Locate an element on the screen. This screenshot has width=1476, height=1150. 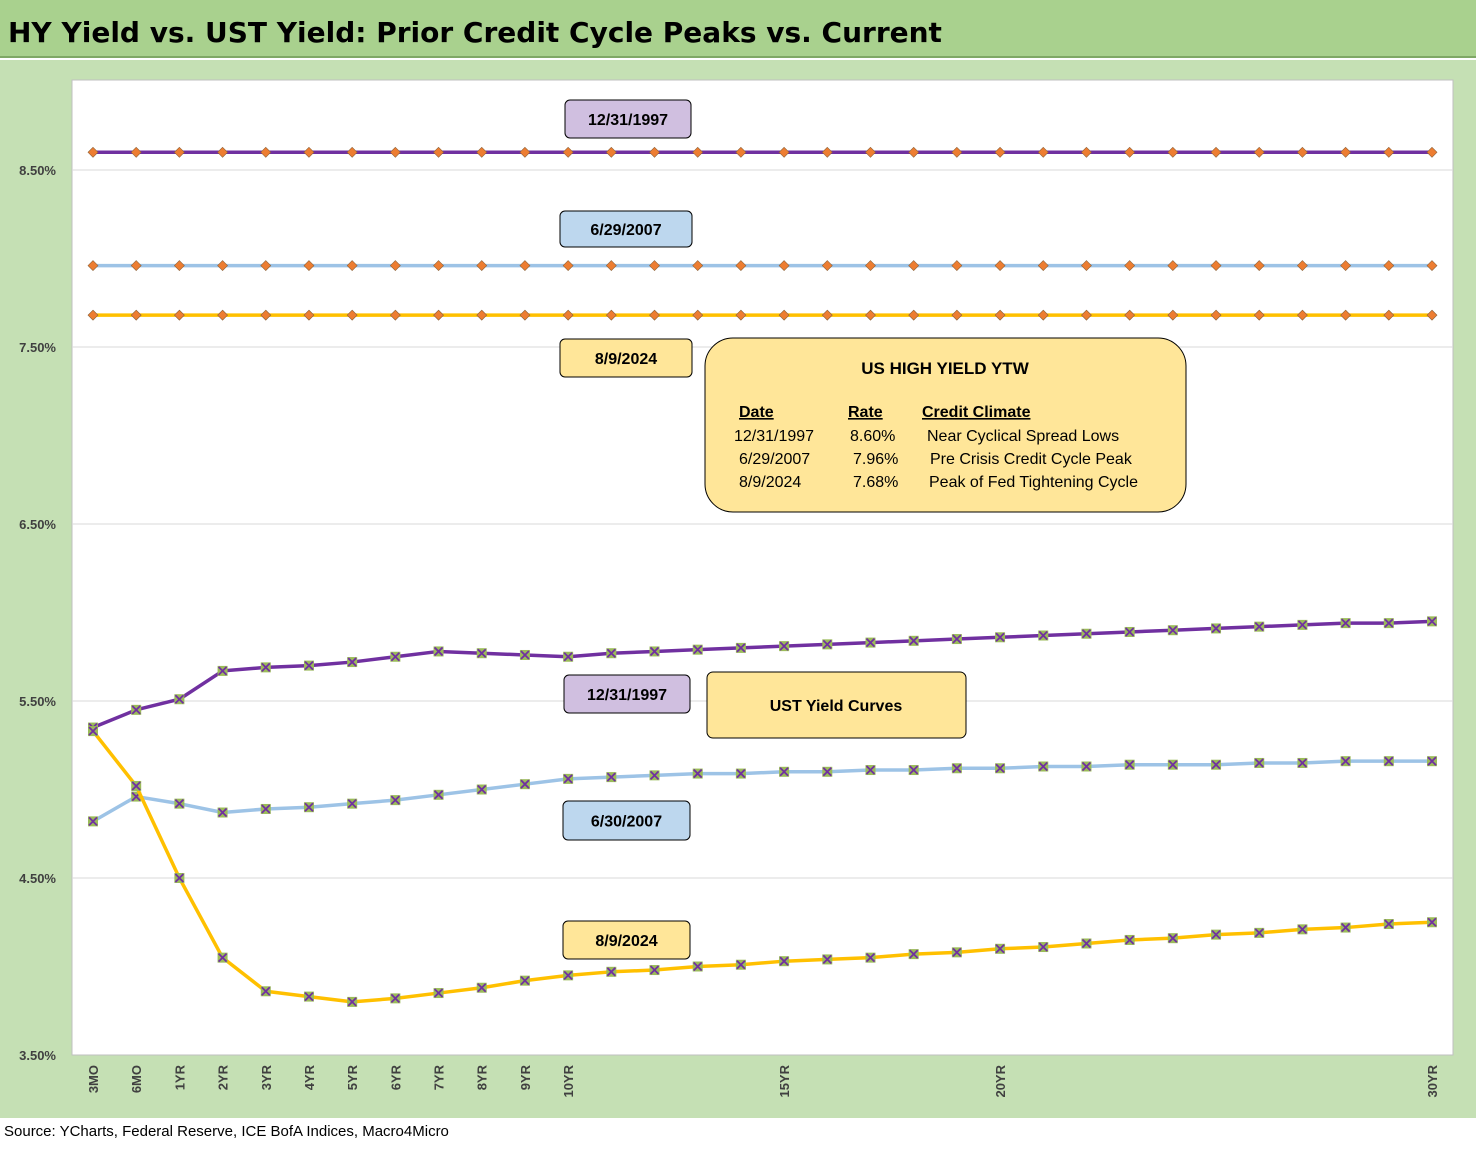
x-tick-label: 3MO is located at coordinates (93, 1079).